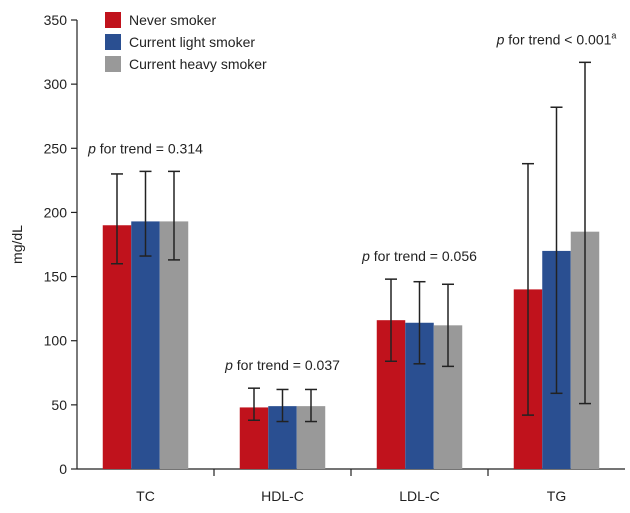  What do you see at coordinates (556, 496) in the screenshot?
I see `x-tick-label: TG` at bounding box center [556, 496].